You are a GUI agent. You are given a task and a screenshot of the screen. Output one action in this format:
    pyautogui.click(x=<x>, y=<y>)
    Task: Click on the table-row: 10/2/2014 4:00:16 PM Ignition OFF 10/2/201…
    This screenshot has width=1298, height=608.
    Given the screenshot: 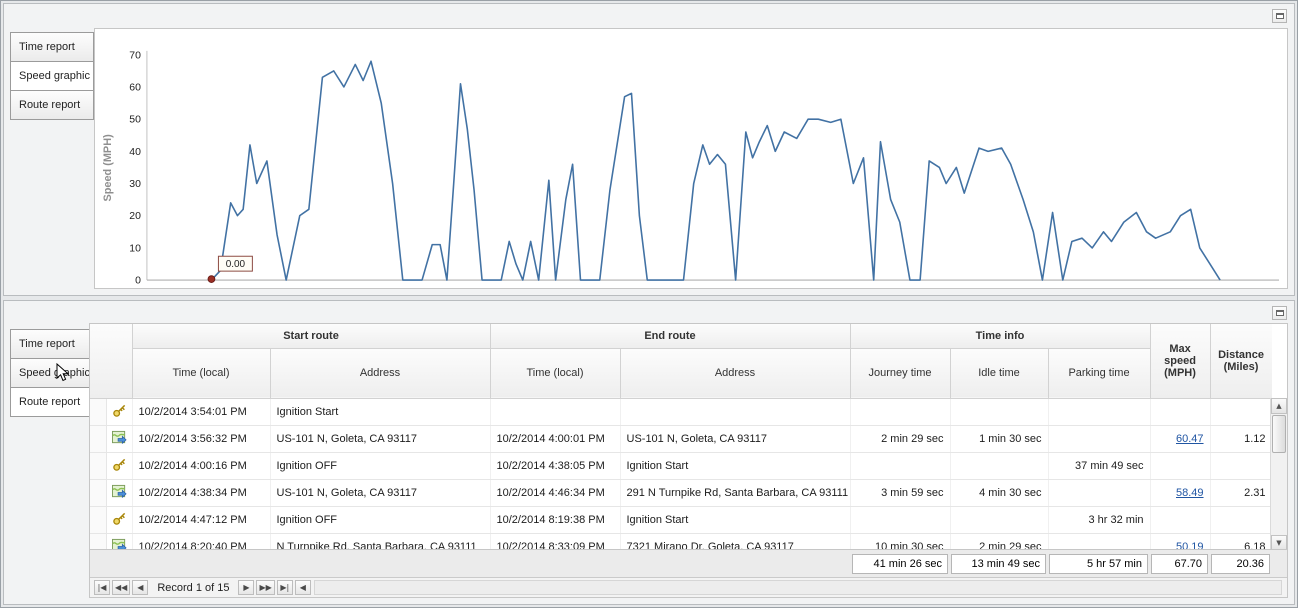 What is the action you would take?
    pyautogui.click(x=681, y=466)
    